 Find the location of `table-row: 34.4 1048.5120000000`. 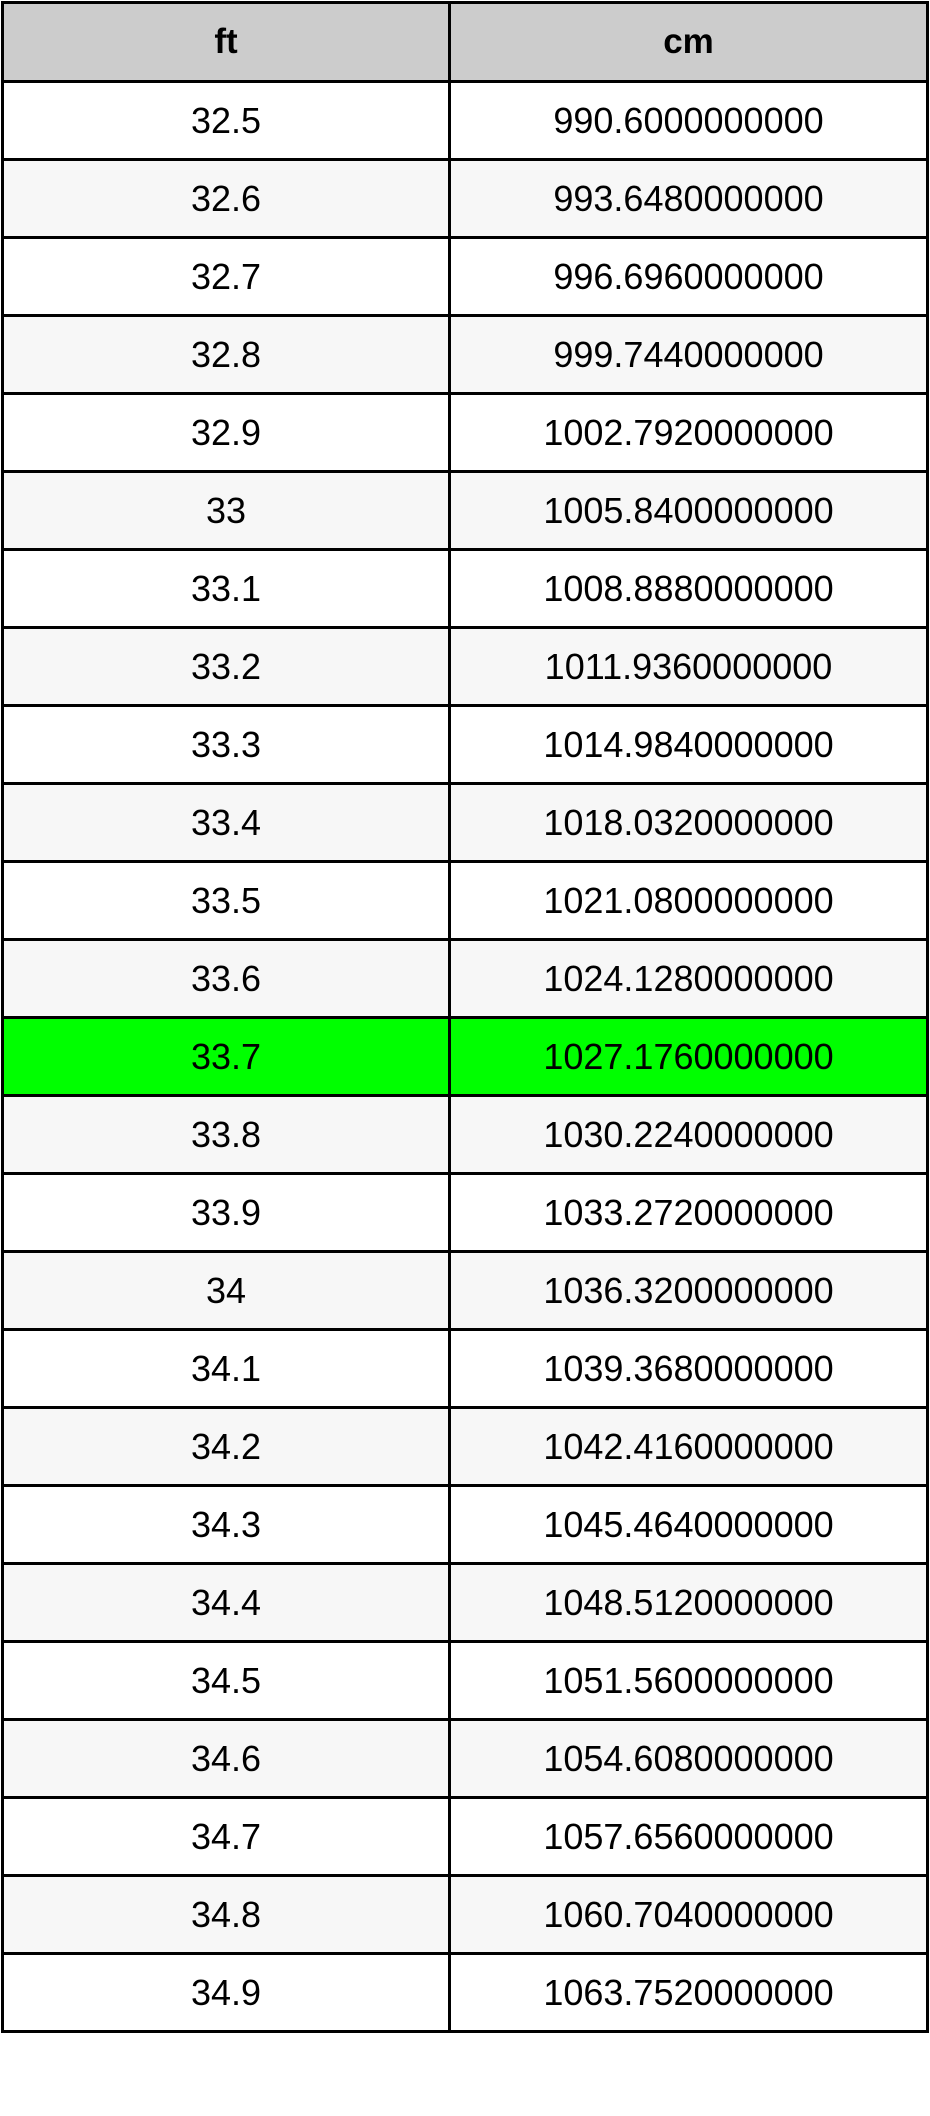

table-row: 34.4 1048.5120000000 is located at coordinates (465, 1602).